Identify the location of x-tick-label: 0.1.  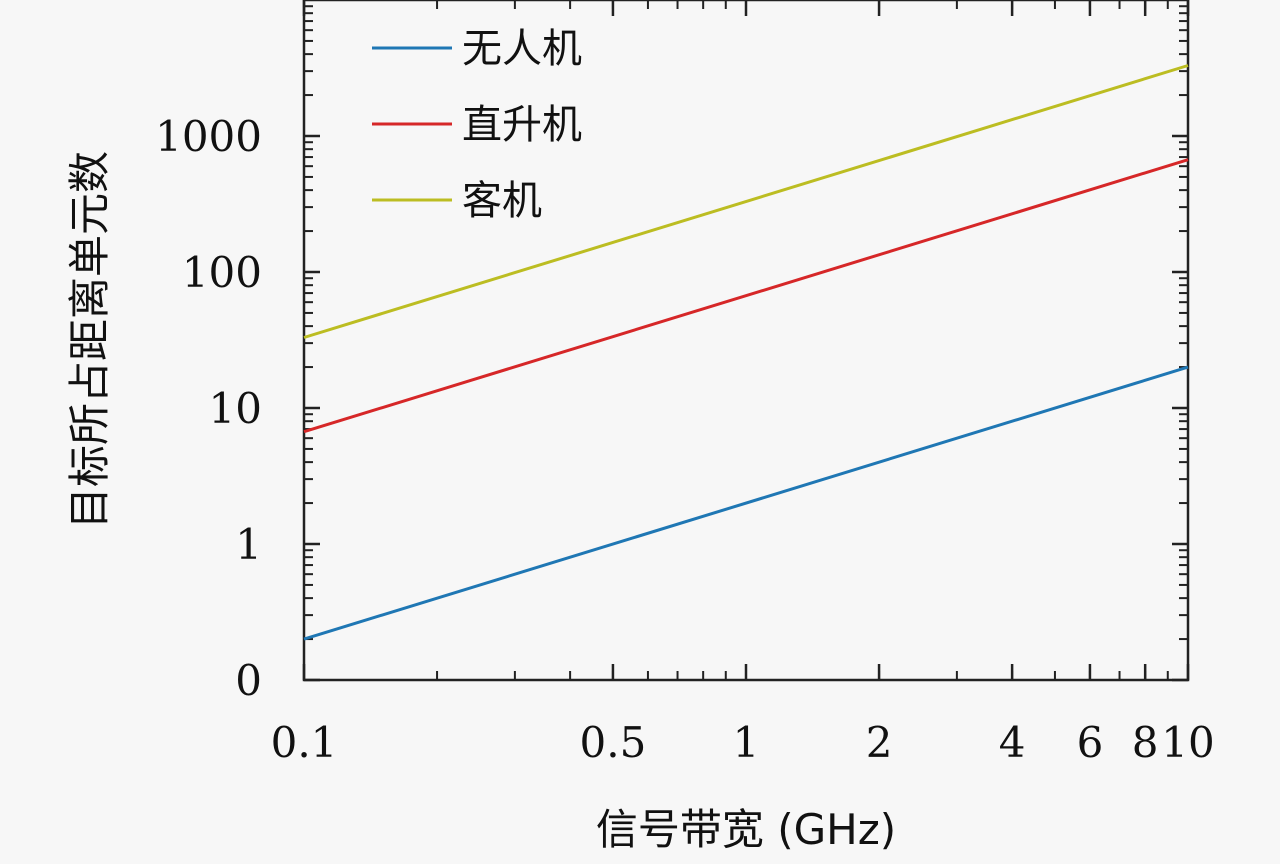
(304, 742).